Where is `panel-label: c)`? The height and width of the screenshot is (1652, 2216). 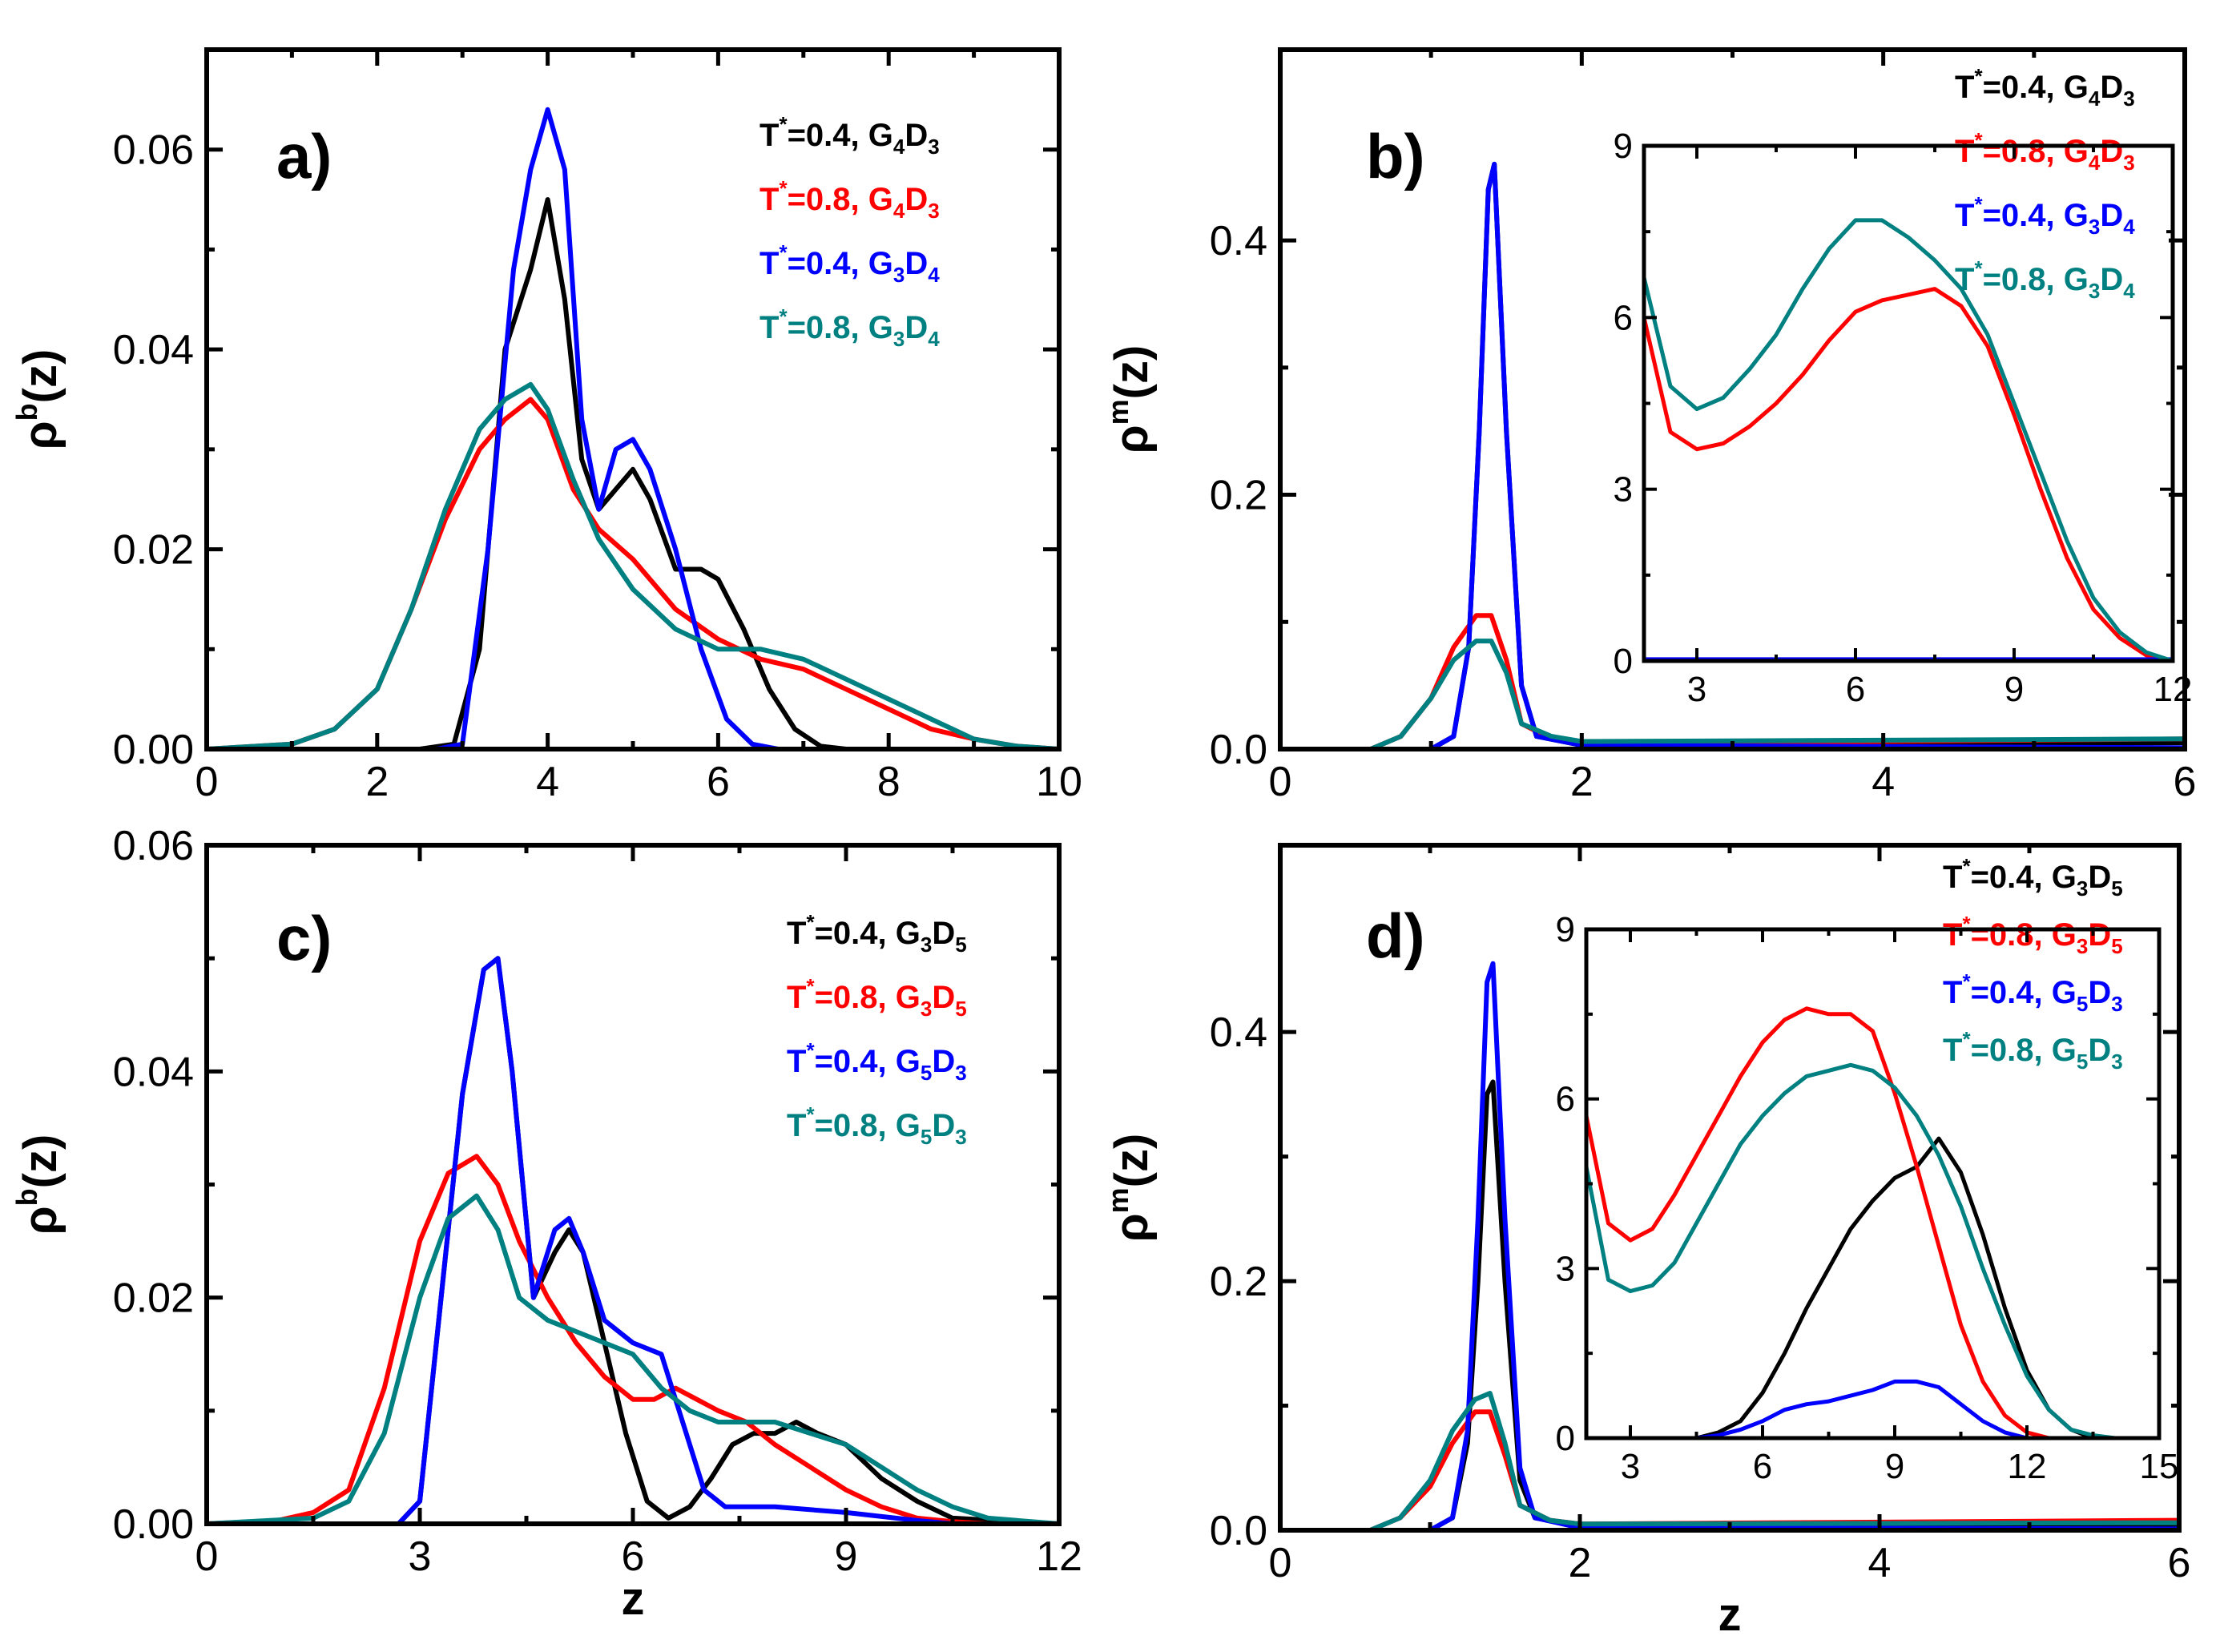 panel-label: c) is located at coordinates (304, 938).